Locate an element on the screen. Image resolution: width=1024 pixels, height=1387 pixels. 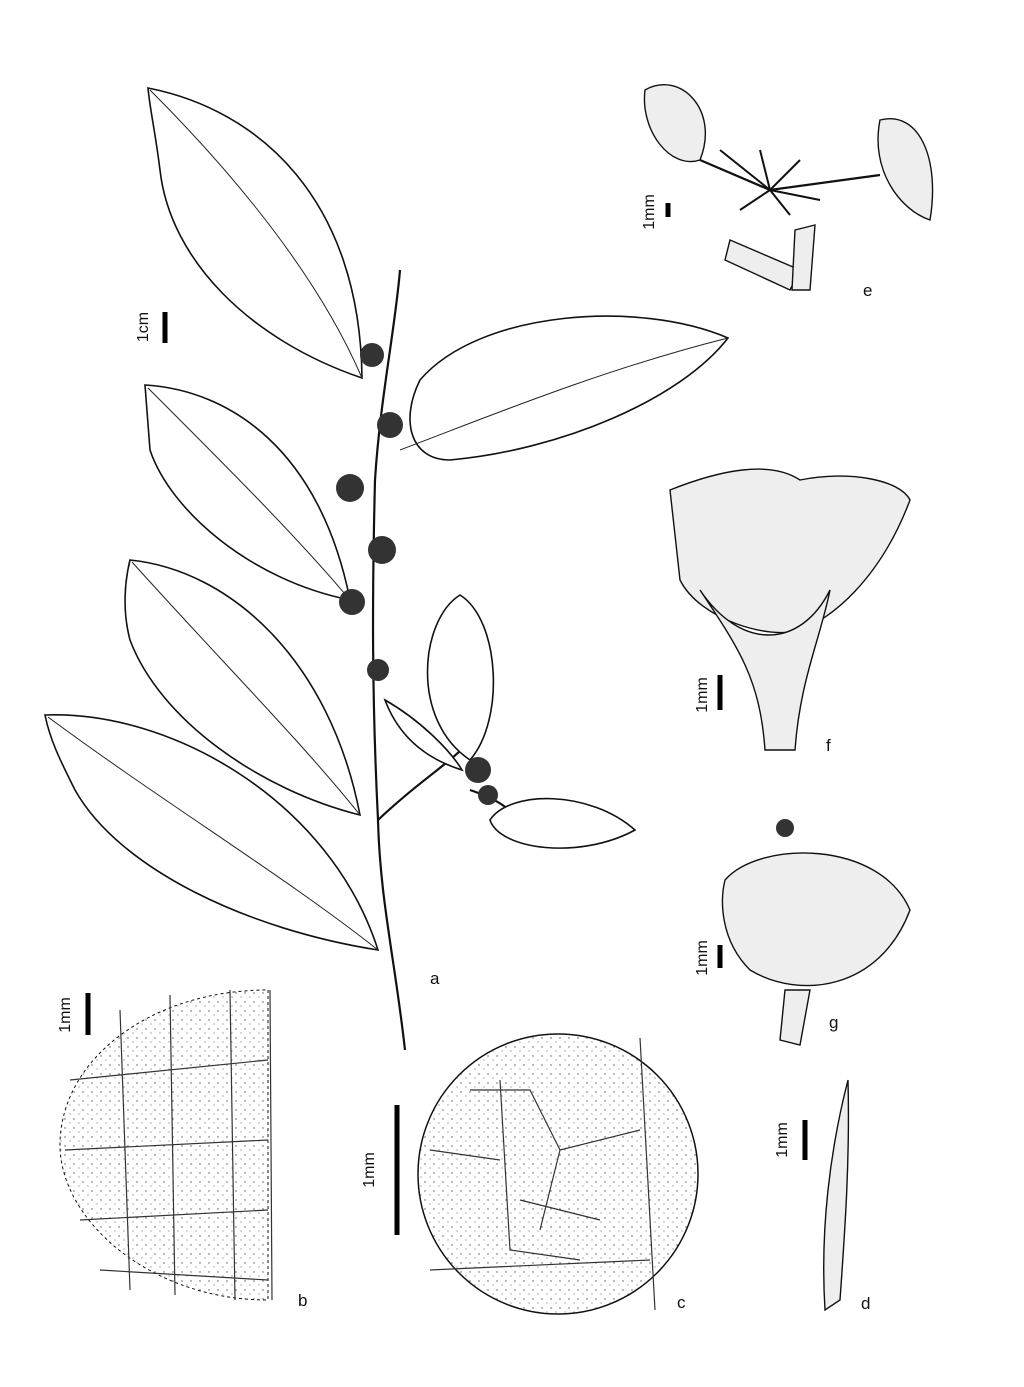
inflorescence-drawing is located at coordinates (788, 187).